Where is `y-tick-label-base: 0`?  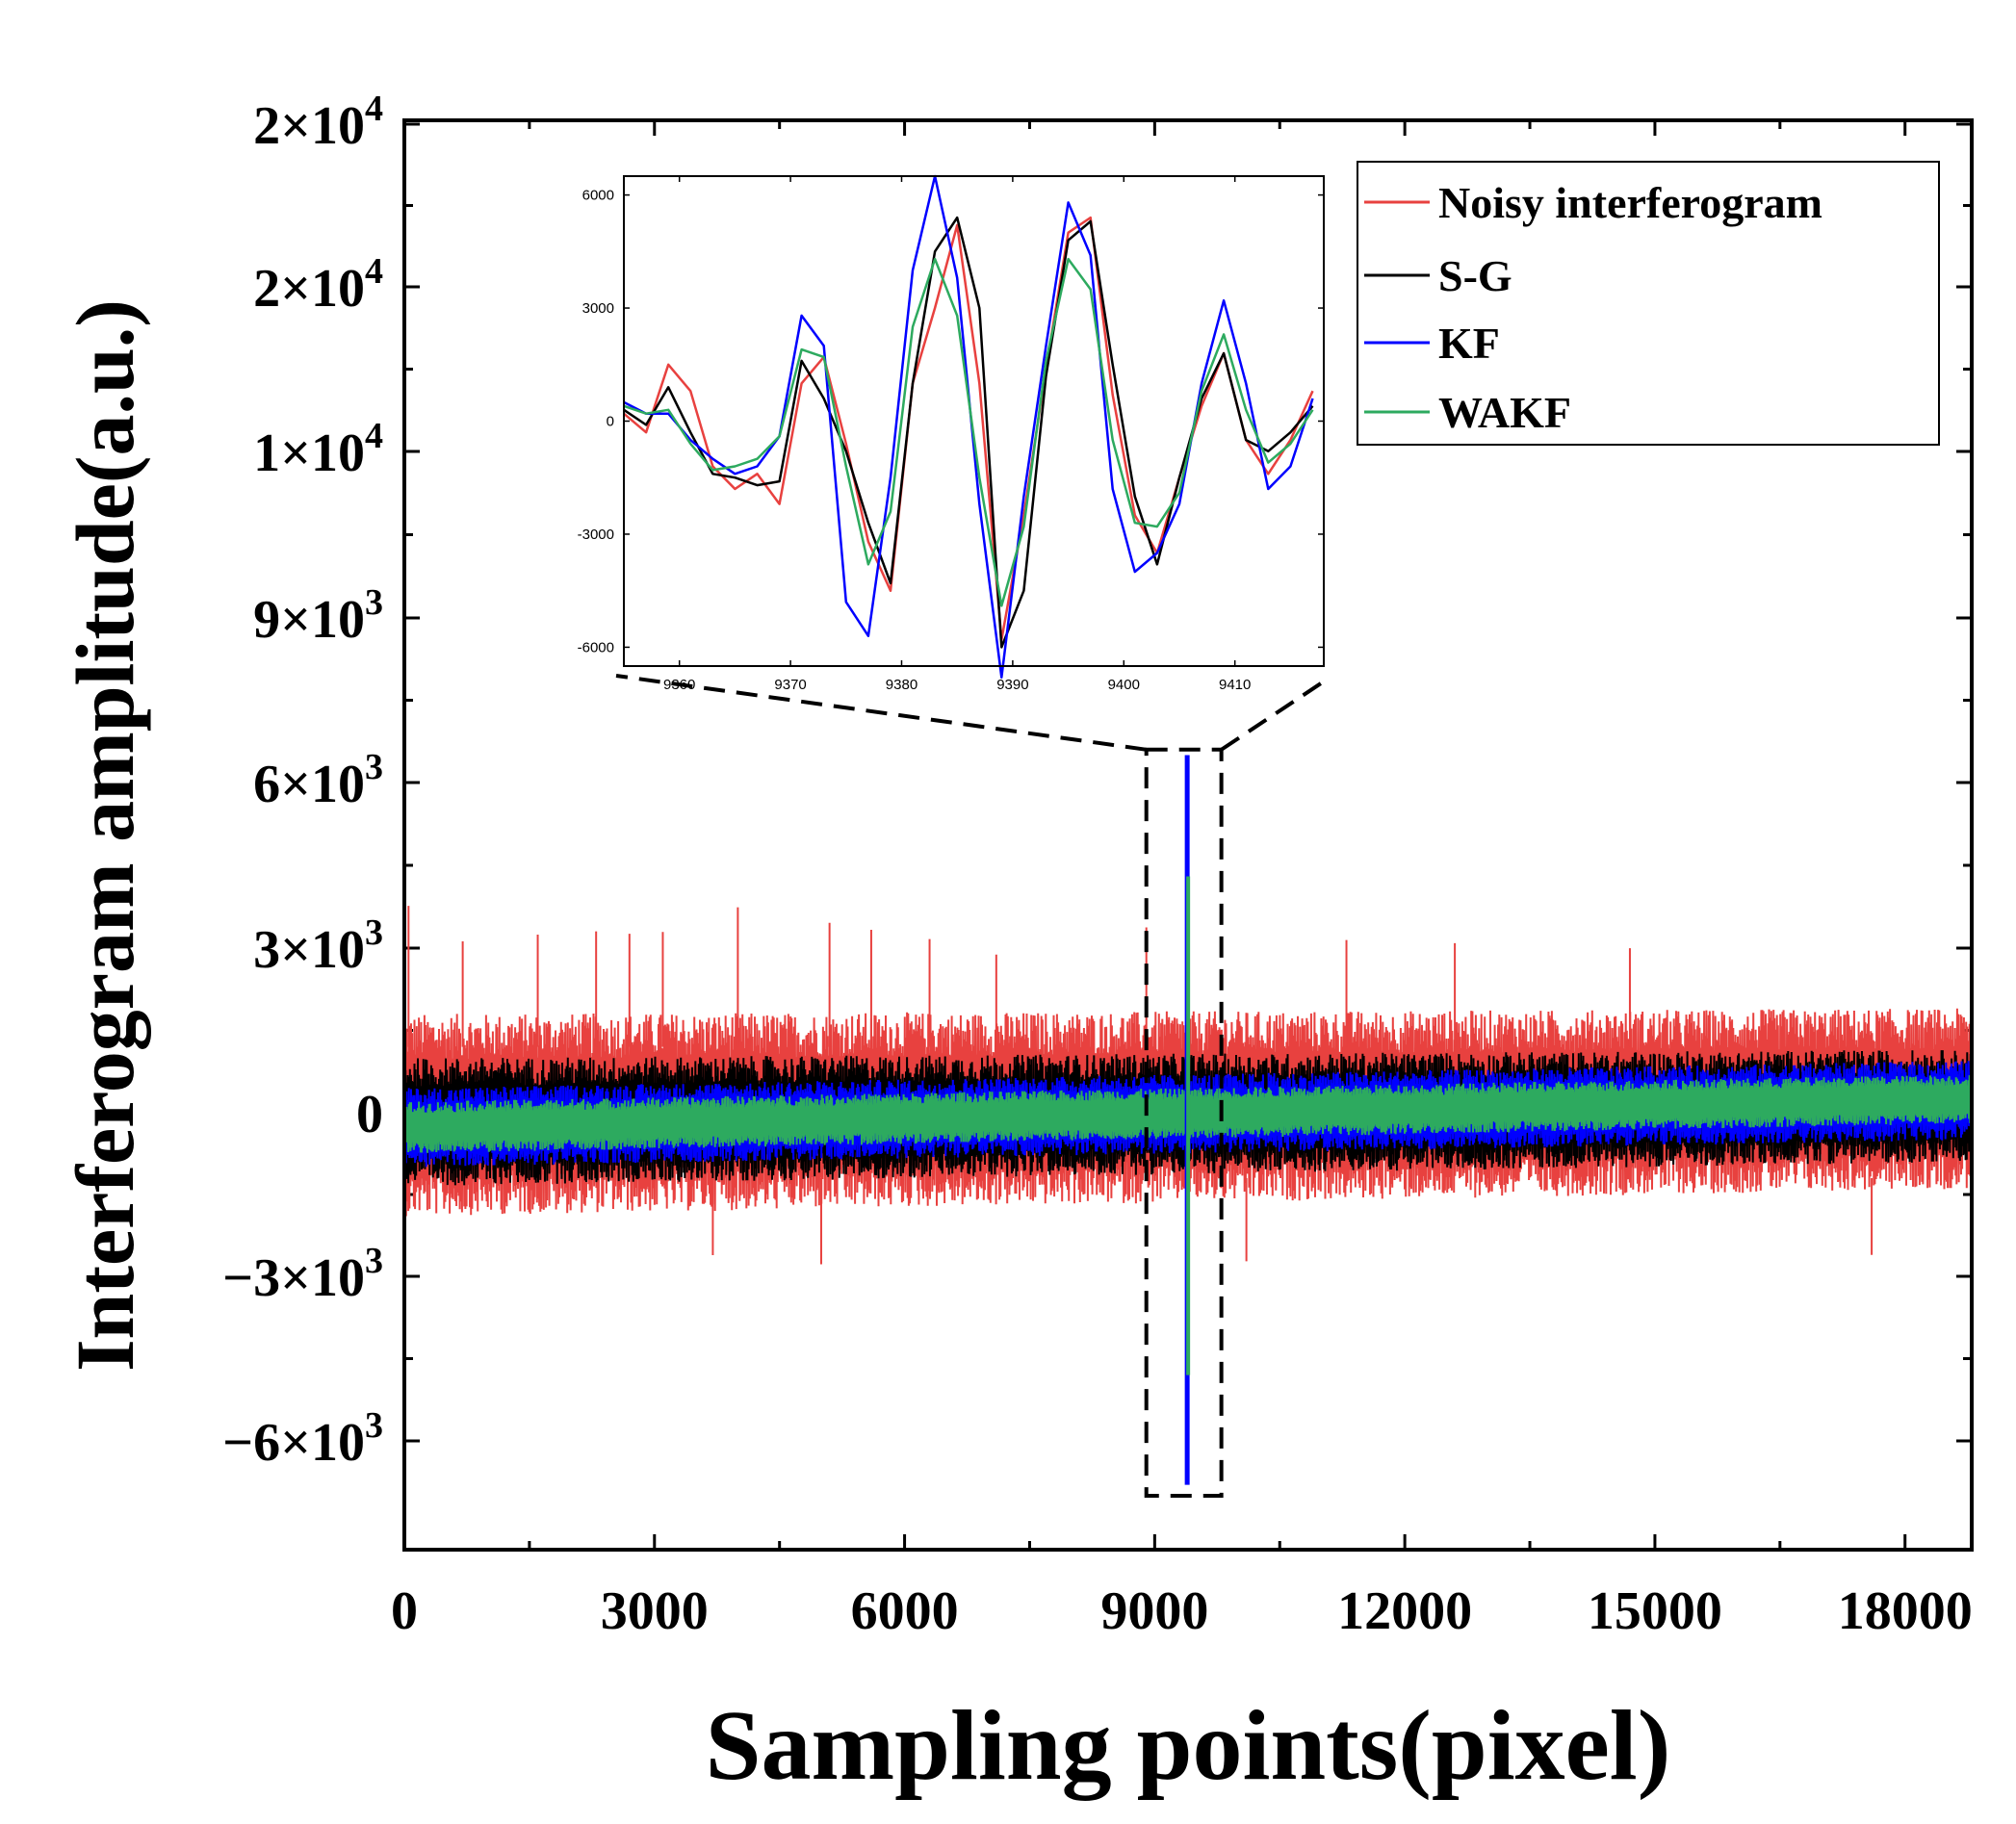 y-tick-label-base: 0 is located at coordinates (369, 1114).